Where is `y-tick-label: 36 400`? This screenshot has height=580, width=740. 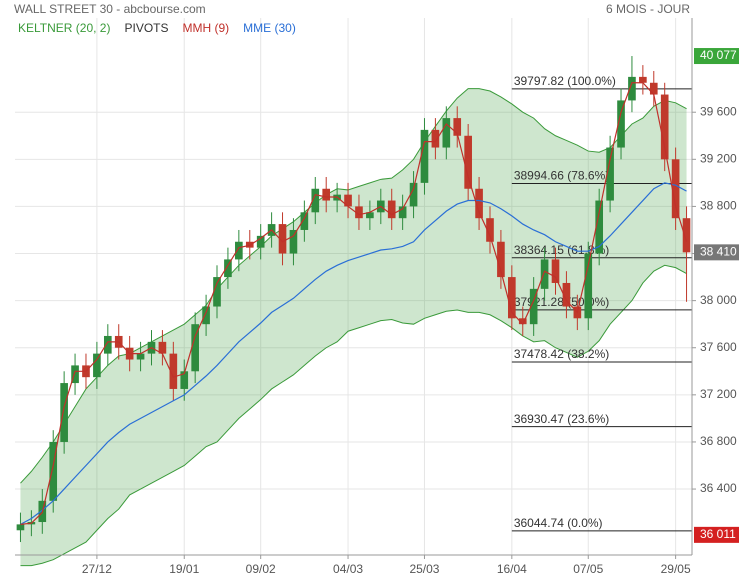
y-tick-label: 36 400 is located at coordinates (718, 488).